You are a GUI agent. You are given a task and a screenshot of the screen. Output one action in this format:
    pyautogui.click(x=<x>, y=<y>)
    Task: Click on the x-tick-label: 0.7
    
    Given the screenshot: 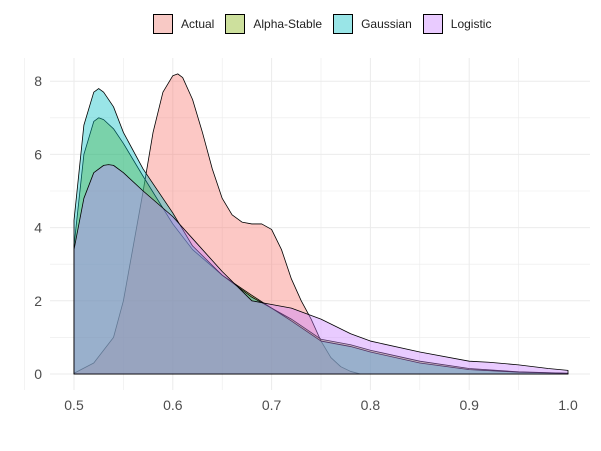 What is the action you would take?
    pyautogui.click(x=272, y=405)
    